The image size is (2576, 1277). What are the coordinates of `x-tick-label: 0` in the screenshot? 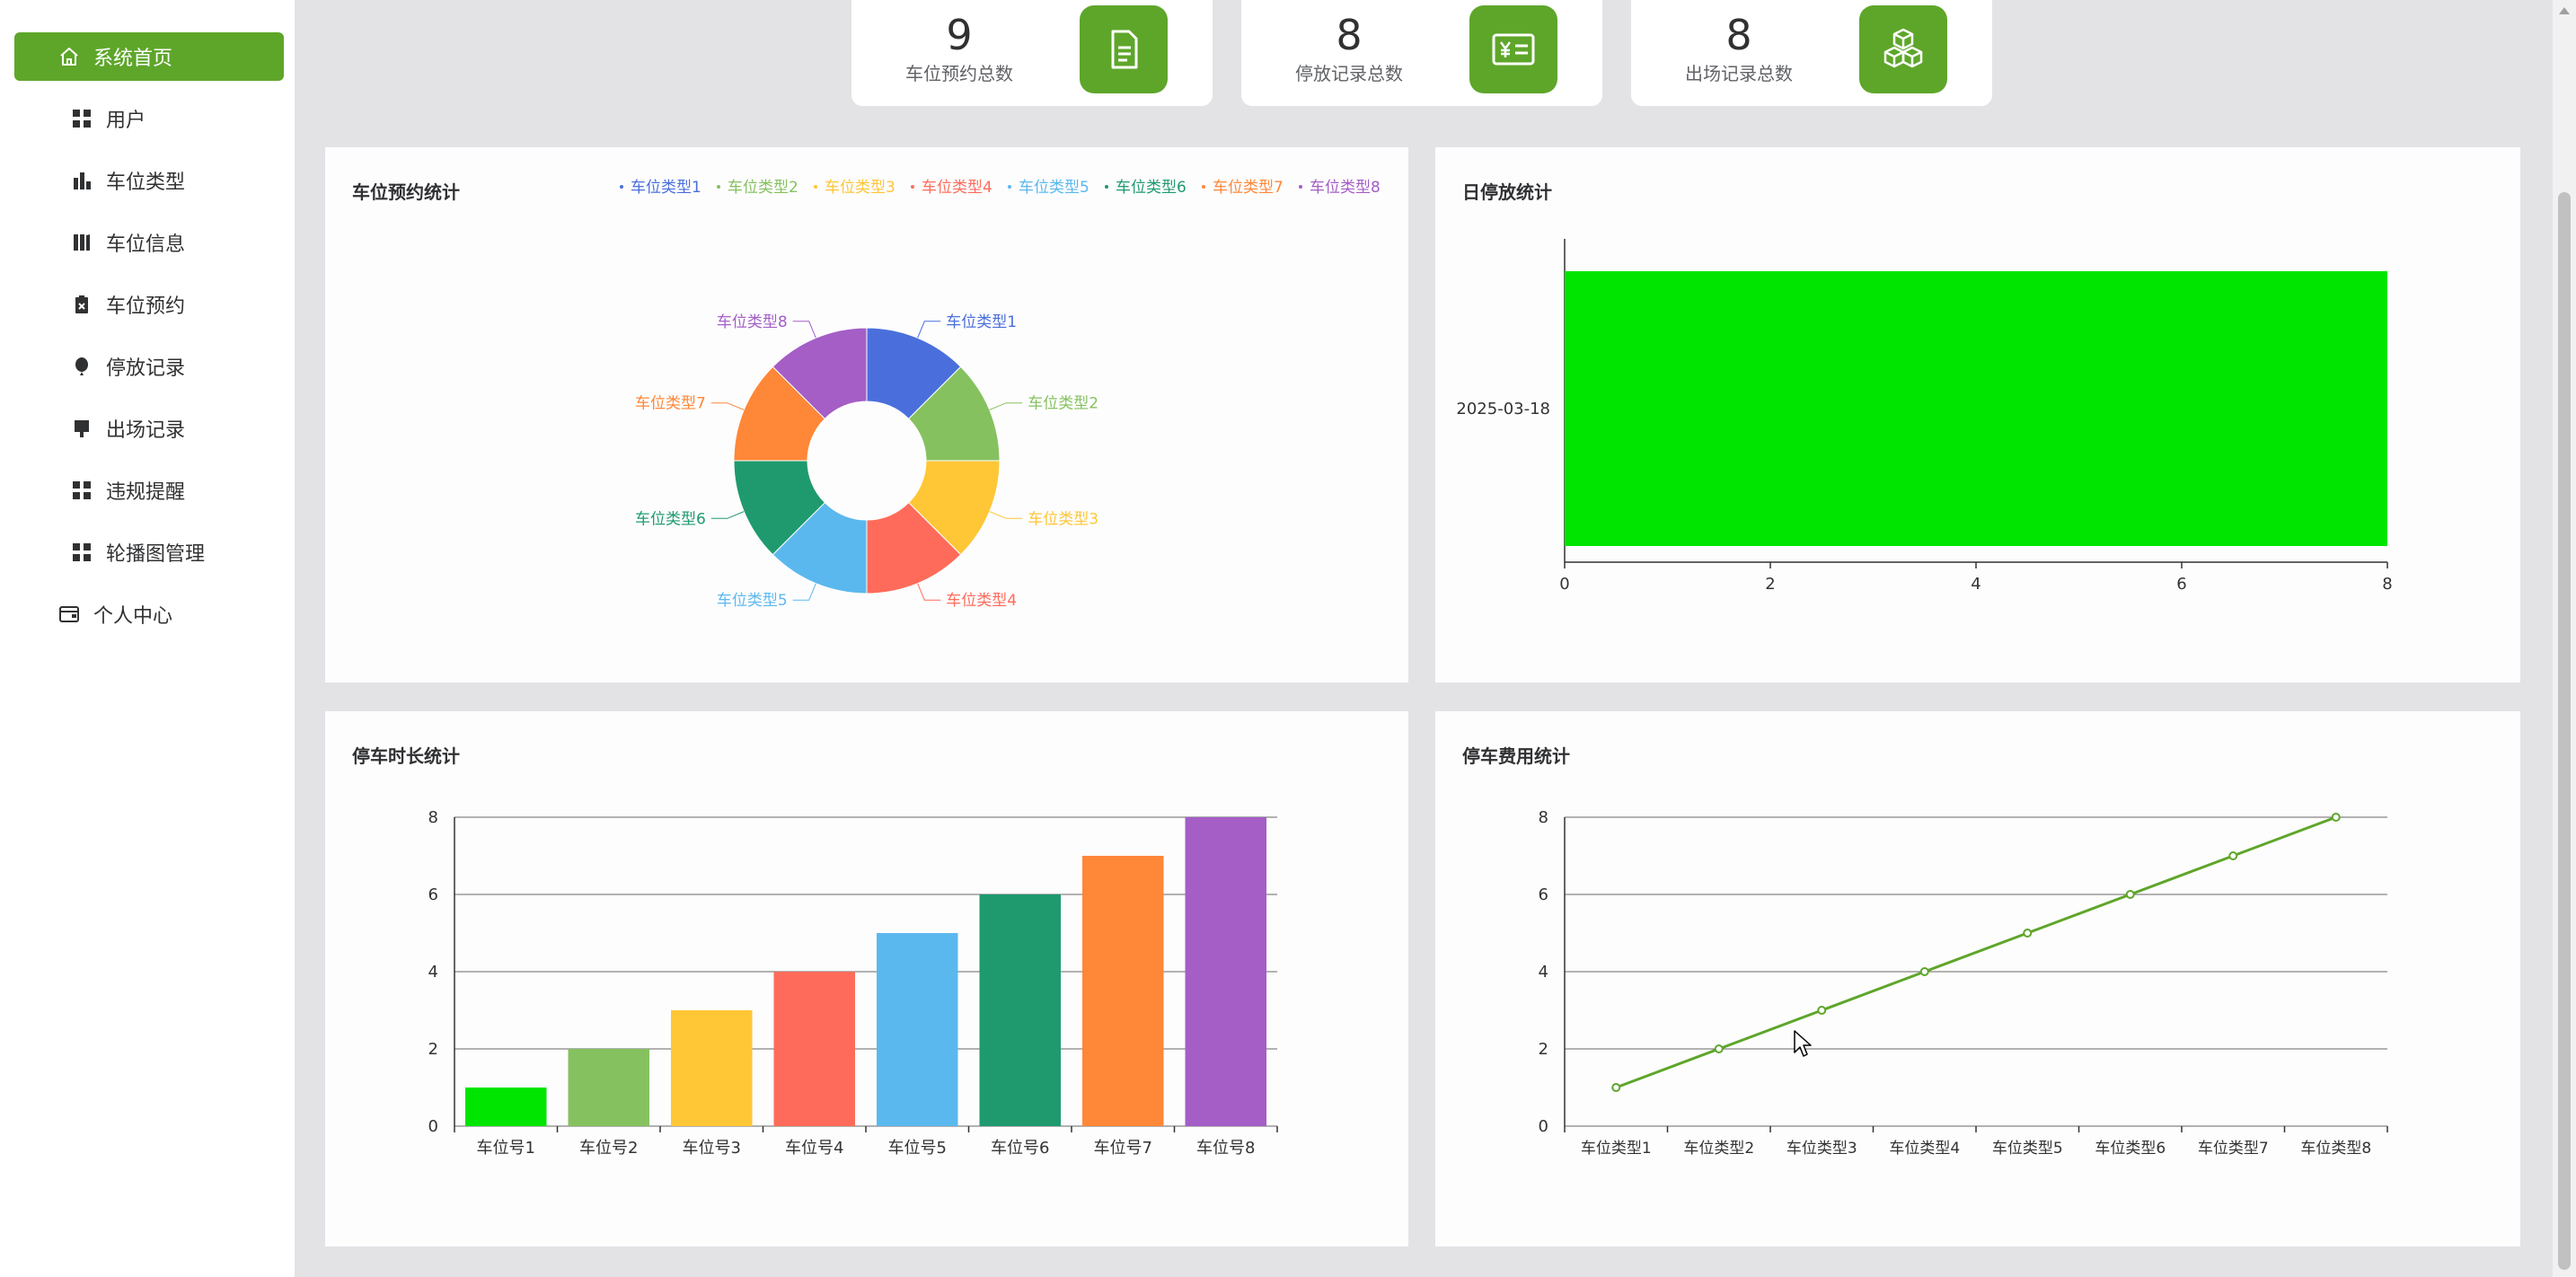 It's located at (1564, 584).